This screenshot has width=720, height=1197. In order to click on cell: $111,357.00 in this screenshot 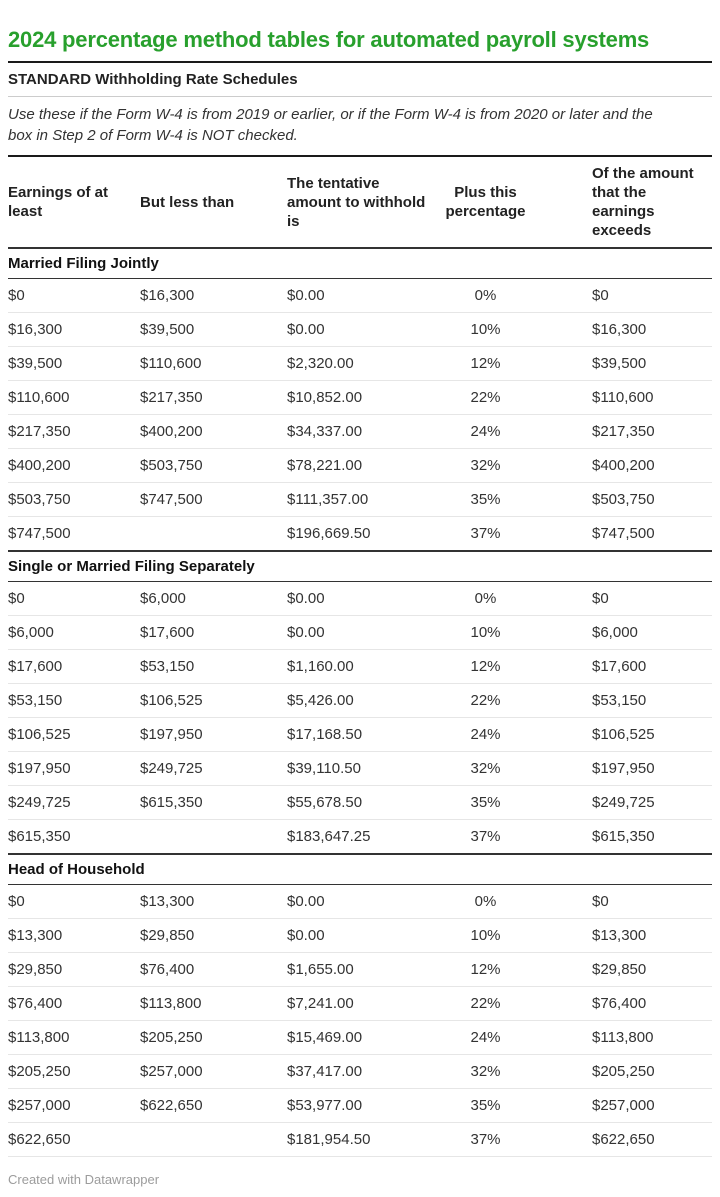, I will do `click(359, 499)`.